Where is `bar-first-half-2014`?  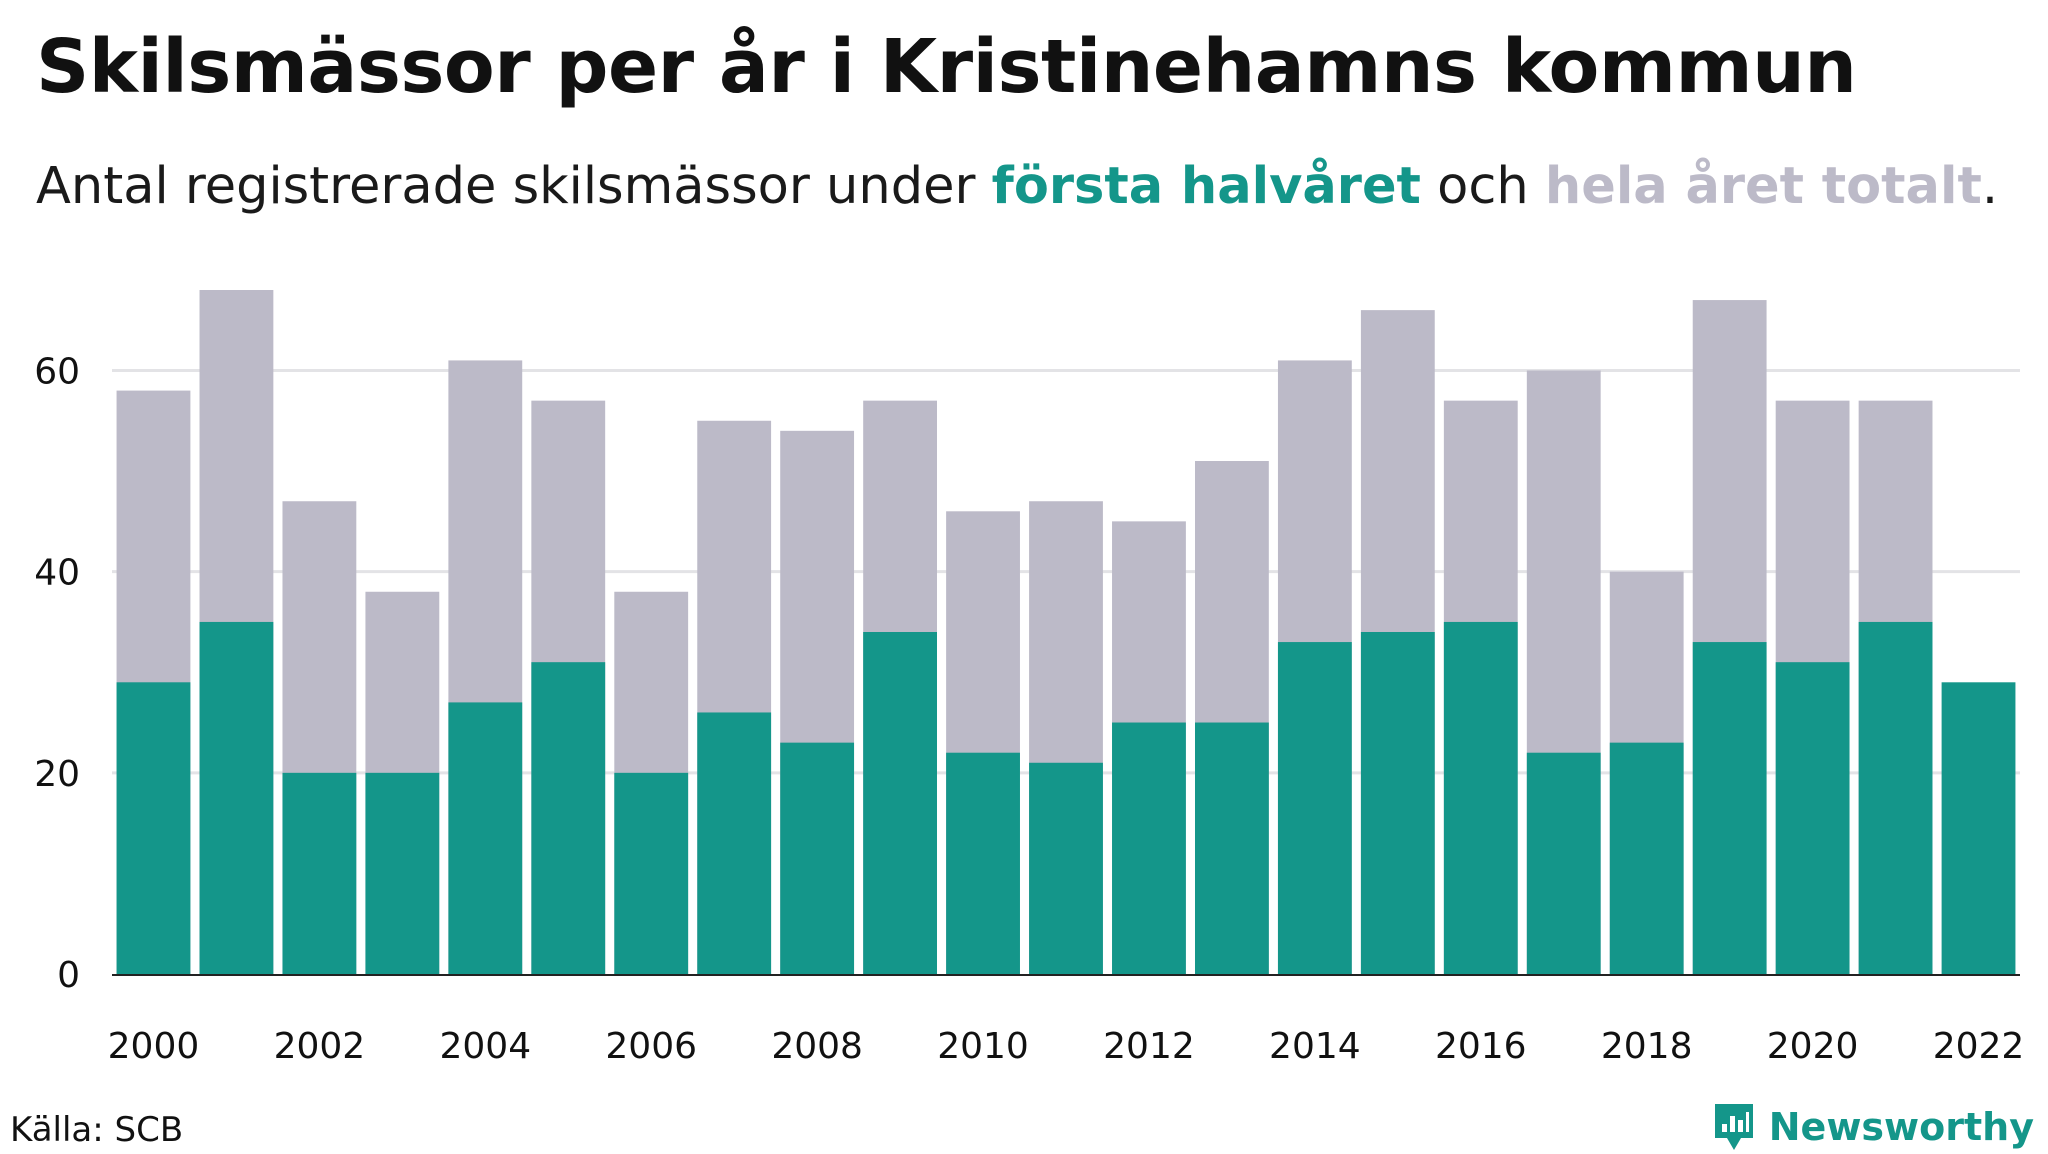
bar-first-half-2014 is located at coordinates (1314, 808).